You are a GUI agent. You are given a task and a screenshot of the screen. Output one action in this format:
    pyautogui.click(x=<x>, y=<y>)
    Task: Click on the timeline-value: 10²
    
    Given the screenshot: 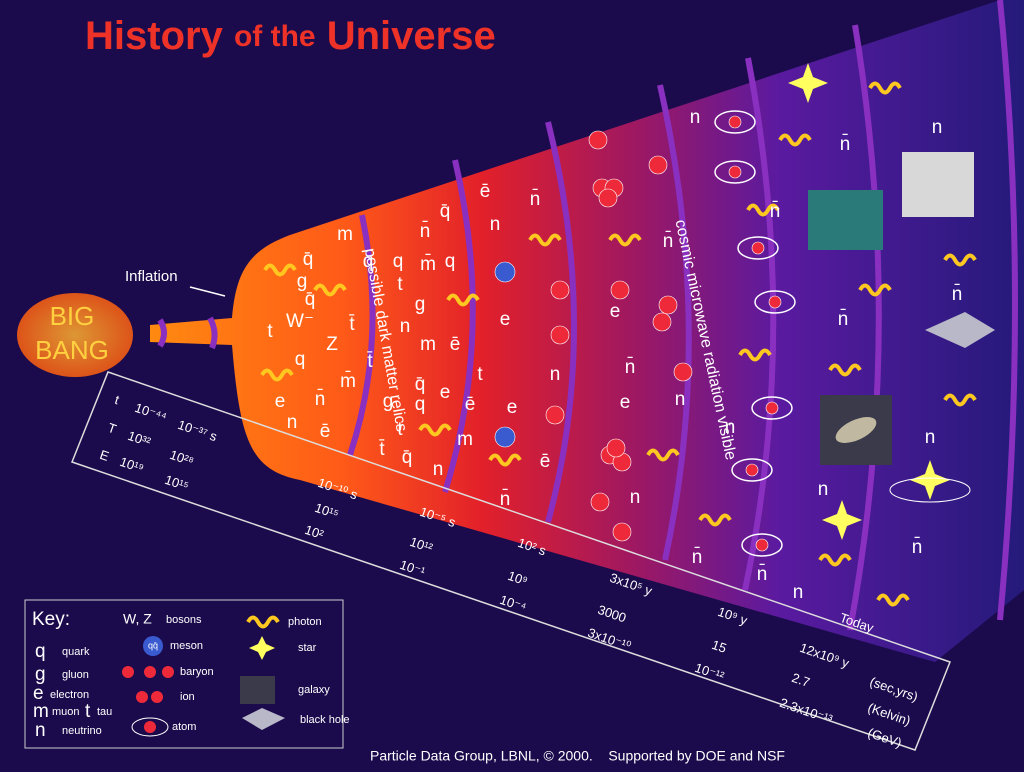 What is the action you would take?
    pyautogui.click(x=314, y=532)
    